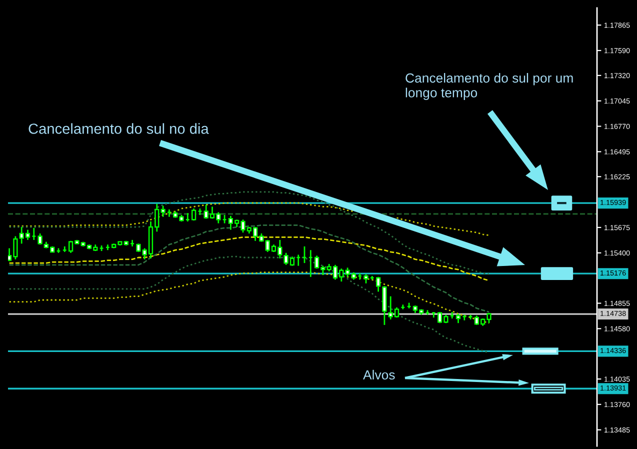 The width and height of the screenshot is (637, 449). I want to click on annotation: Cancelamento do sul no dia, so click(118, 128).